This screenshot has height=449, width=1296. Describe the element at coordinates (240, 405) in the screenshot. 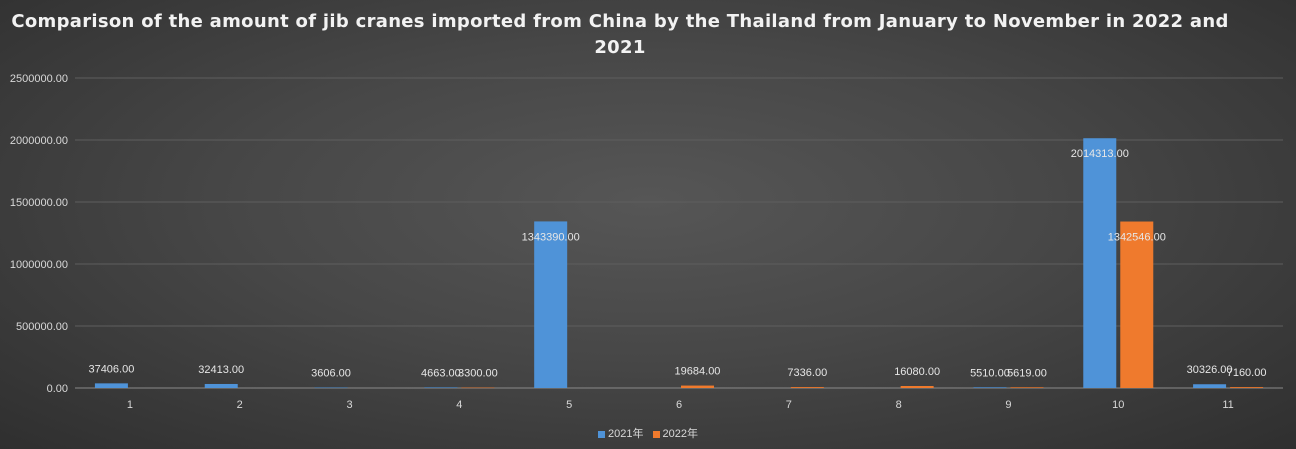

I see `x-tick-label: 2` at that location.